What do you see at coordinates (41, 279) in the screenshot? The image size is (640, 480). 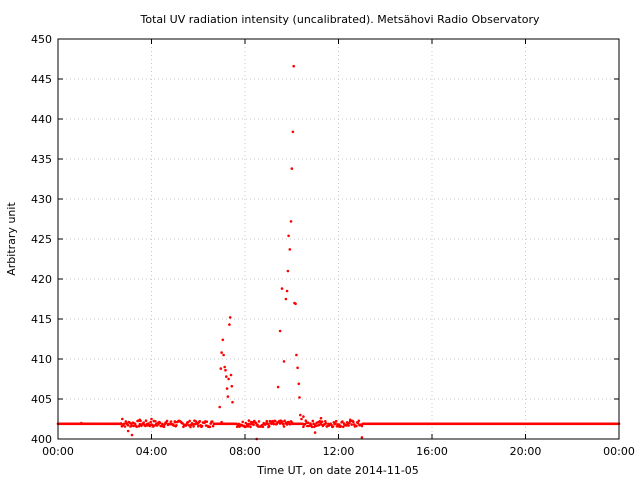 I see `y-tick-label: 420` at bounding box center [41, 279].